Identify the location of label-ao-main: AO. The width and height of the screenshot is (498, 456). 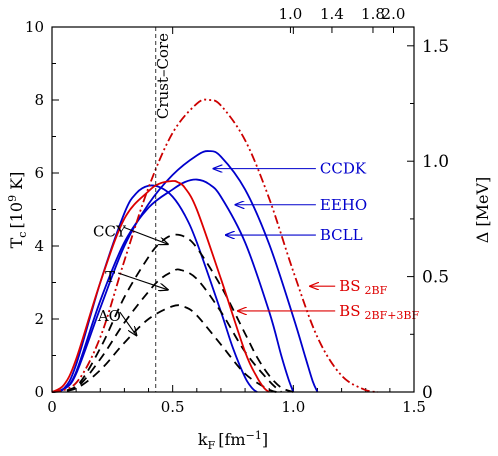
(109, 316).